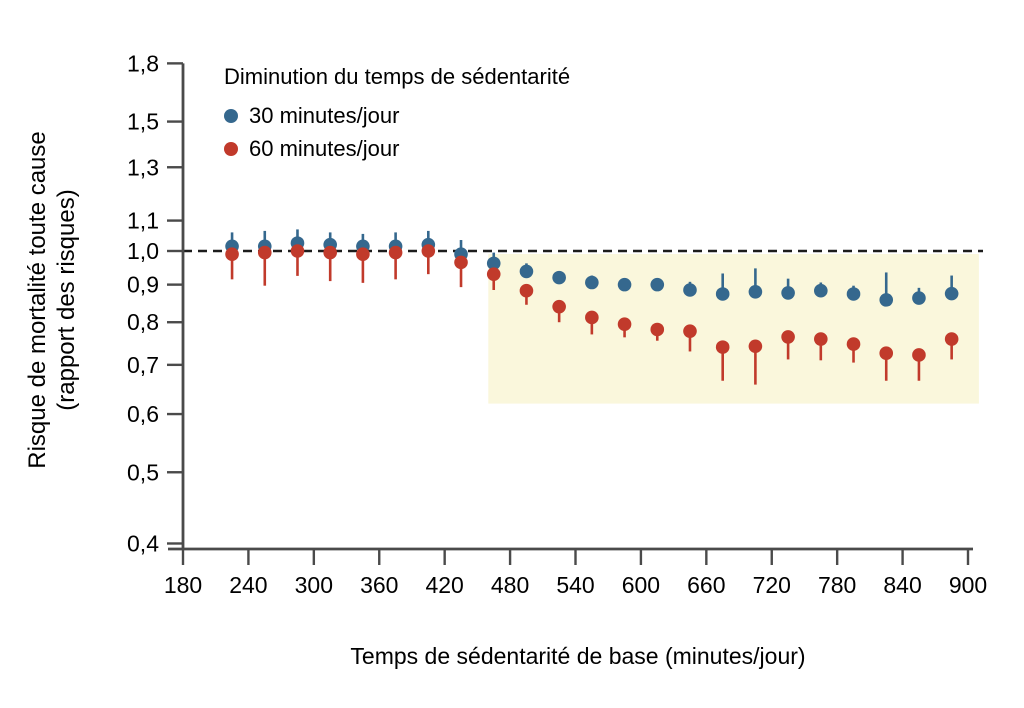 The width and height of the screenshot is (1024, 708). Describe the element at coordinates (143, 221) in the screenshot. I see `y-tick-label: 1,1` at that location.